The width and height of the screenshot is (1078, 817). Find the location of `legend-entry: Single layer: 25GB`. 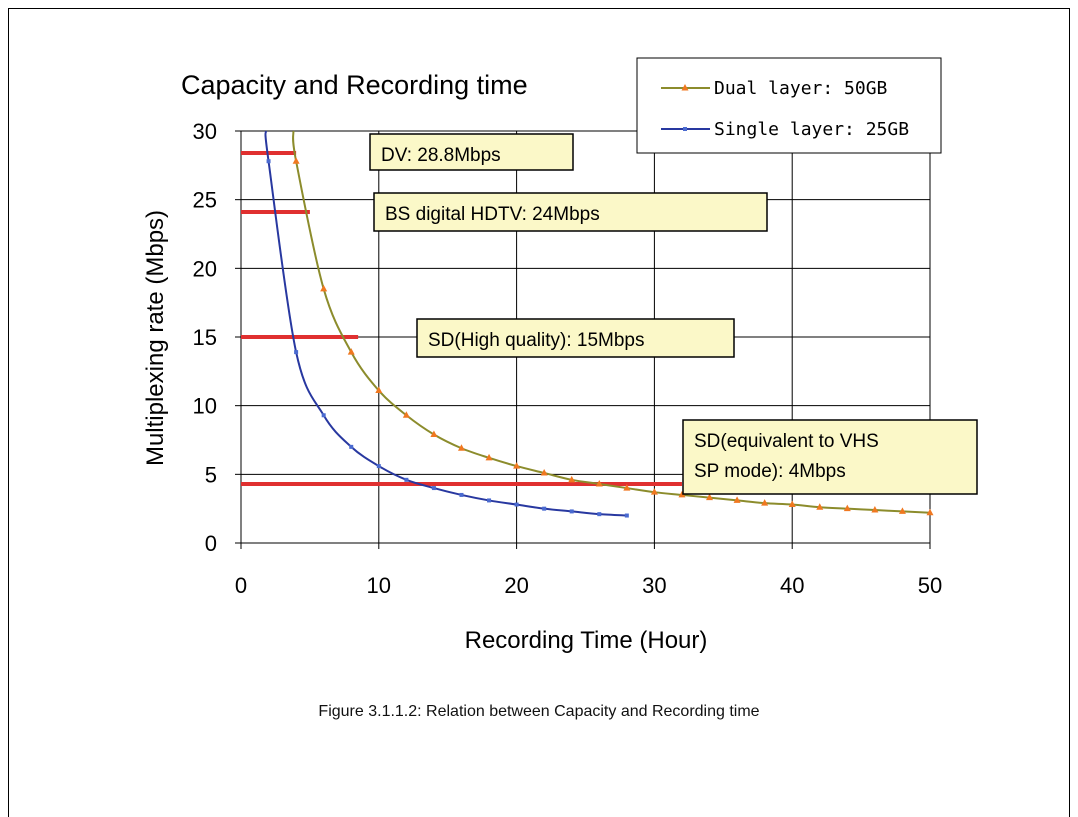

legend-entry: Single layer: 25GB is located at coordinates (811, 129).